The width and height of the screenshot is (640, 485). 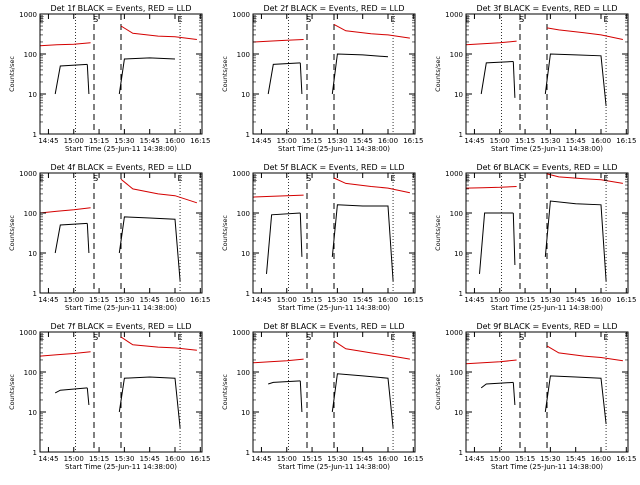 I want to click on chart-title: Det 6f BLACK = Events, RED = LLD, so click(x=546, y=167).